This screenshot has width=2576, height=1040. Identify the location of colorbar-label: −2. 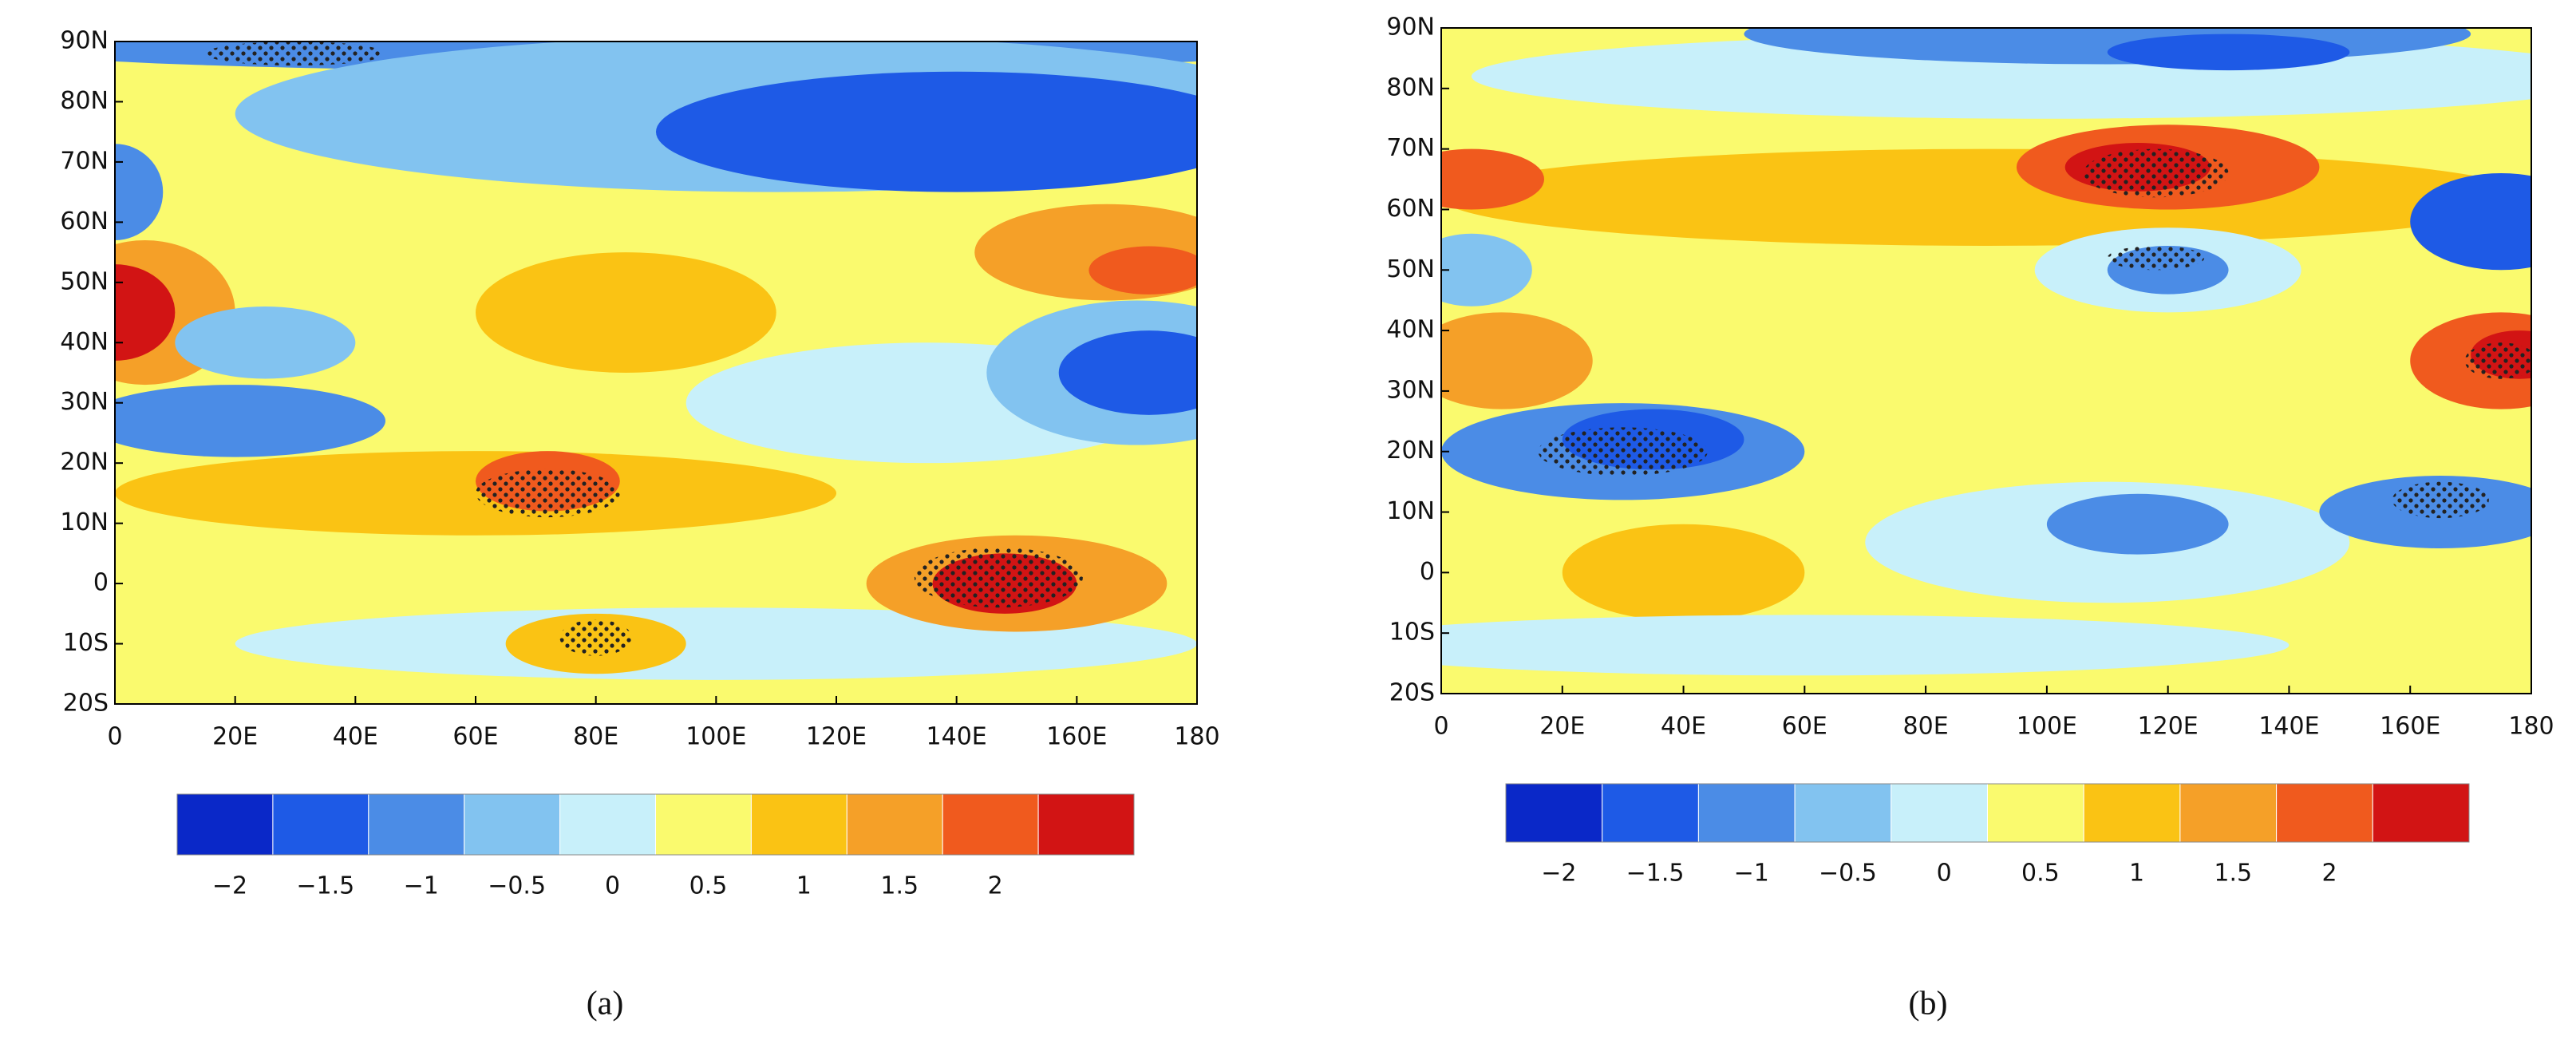
(1558, 874).